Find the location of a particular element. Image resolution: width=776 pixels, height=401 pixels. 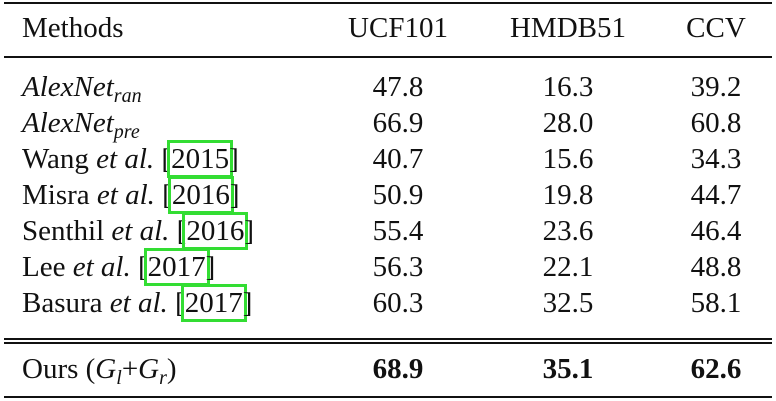

value-cell: 50.9 is located at coordinates (398, 195).